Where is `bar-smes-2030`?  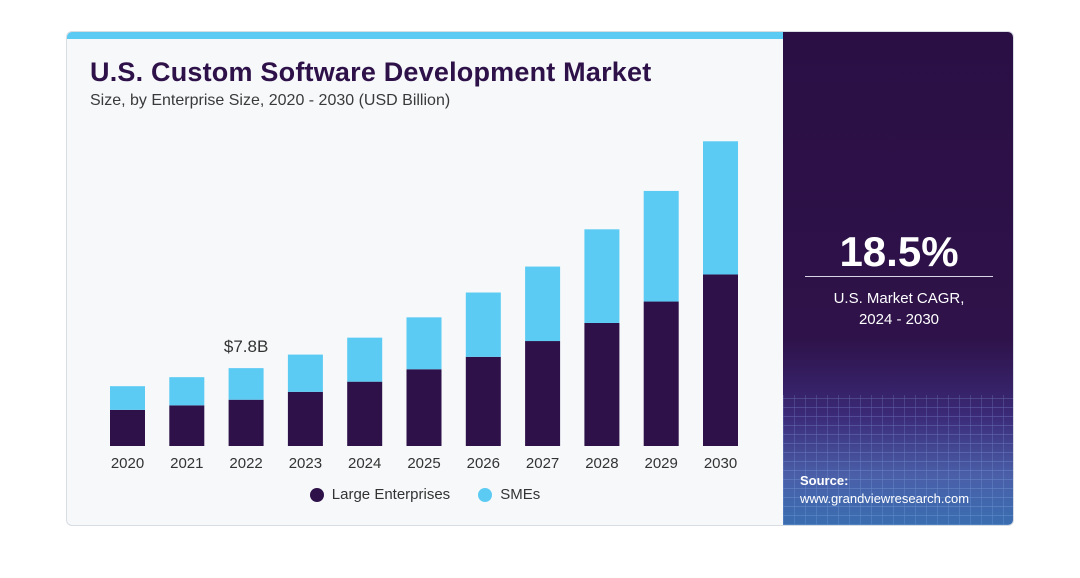 bar-smes-2030 is located at coordinates (720, 208).